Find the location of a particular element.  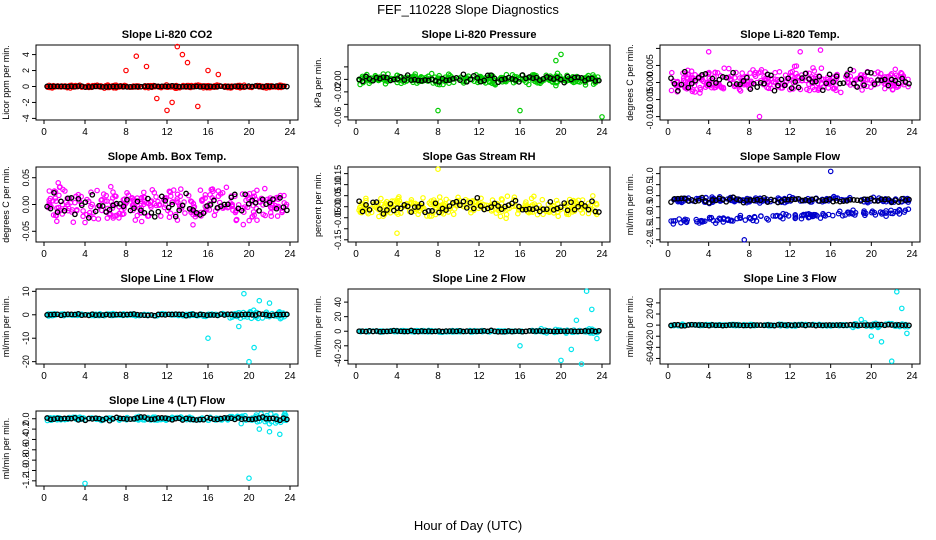

black-points is located at coordinates (479, 205).